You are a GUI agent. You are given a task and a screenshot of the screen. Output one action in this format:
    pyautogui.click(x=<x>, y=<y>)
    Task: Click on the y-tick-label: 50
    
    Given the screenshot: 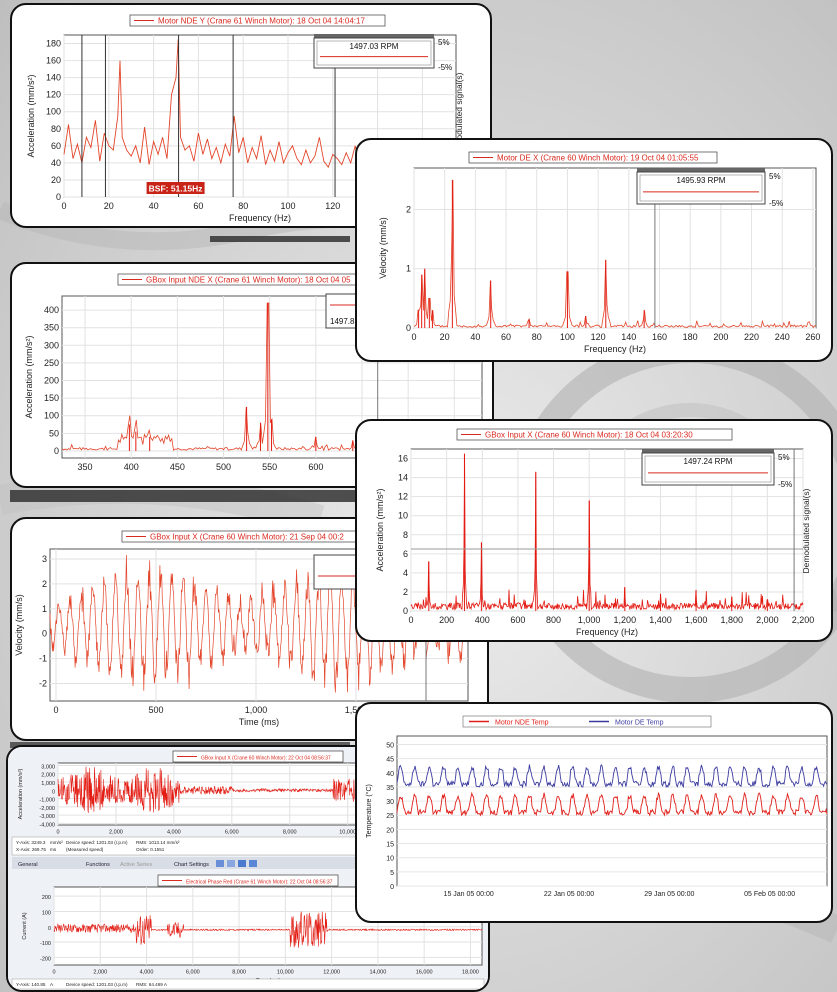 What is the action you would take?
    pyautogui.click(x=390, y=745)
    